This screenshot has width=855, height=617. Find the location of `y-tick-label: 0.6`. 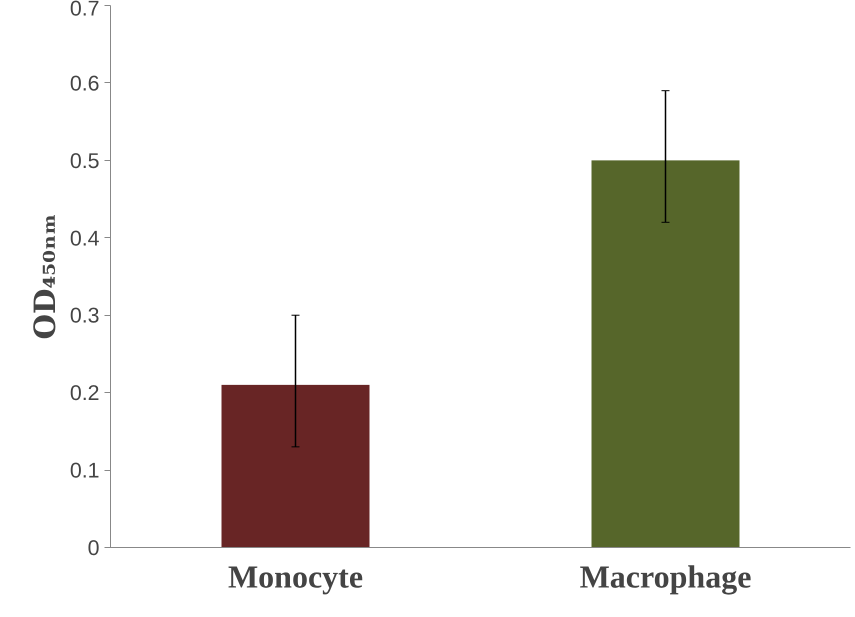

y-tick-label: 0.6 is located at coordinates (85, 83).